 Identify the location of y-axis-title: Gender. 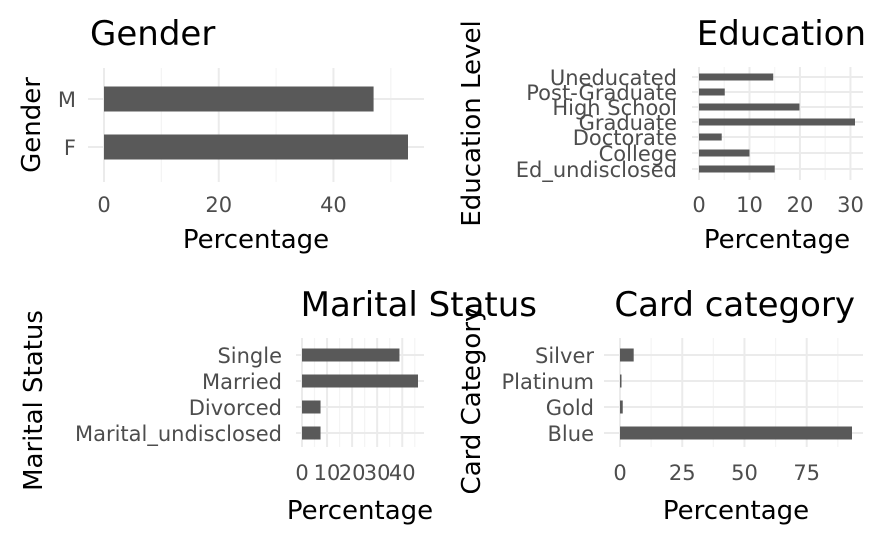
(32, 125).